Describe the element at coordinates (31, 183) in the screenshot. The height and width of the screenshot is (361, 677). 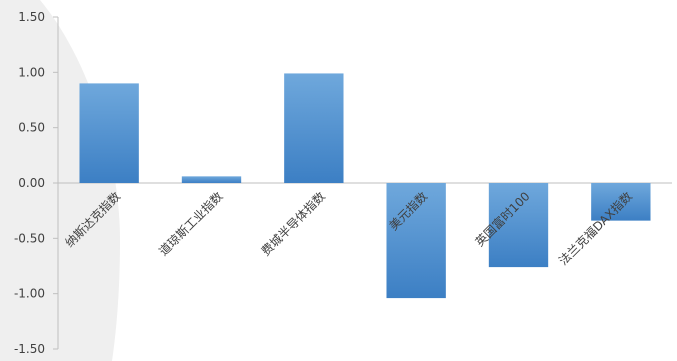
I see `y-tick-label: 0.00` at that location.